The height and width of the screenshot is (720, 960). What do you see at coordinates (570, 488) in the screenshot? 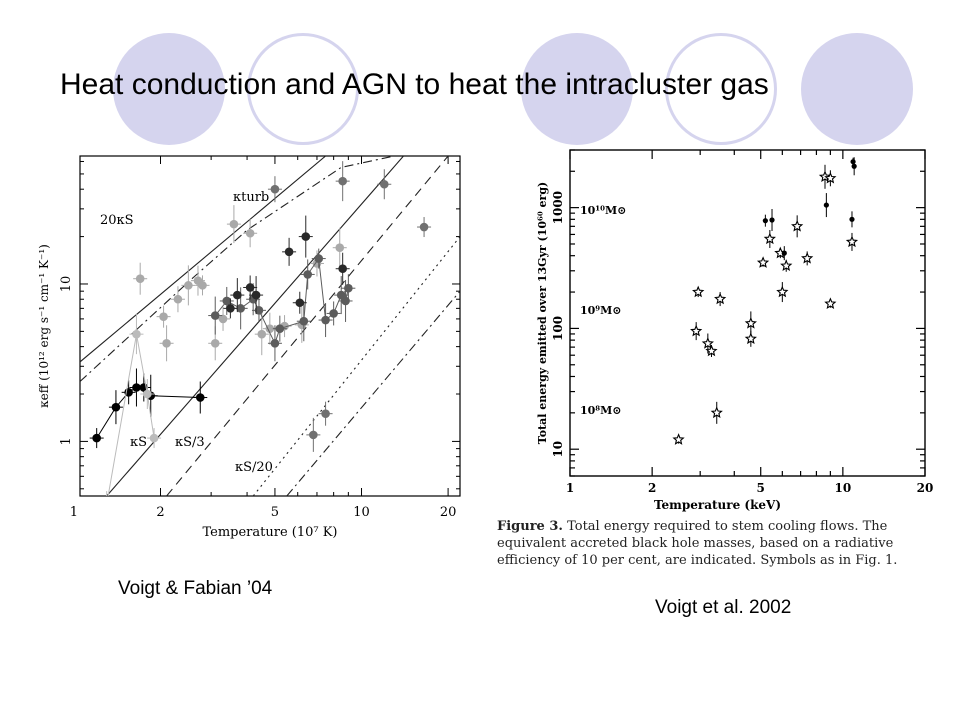
I see `right-x-tick-label: 1` at bounding box center [570, 488].